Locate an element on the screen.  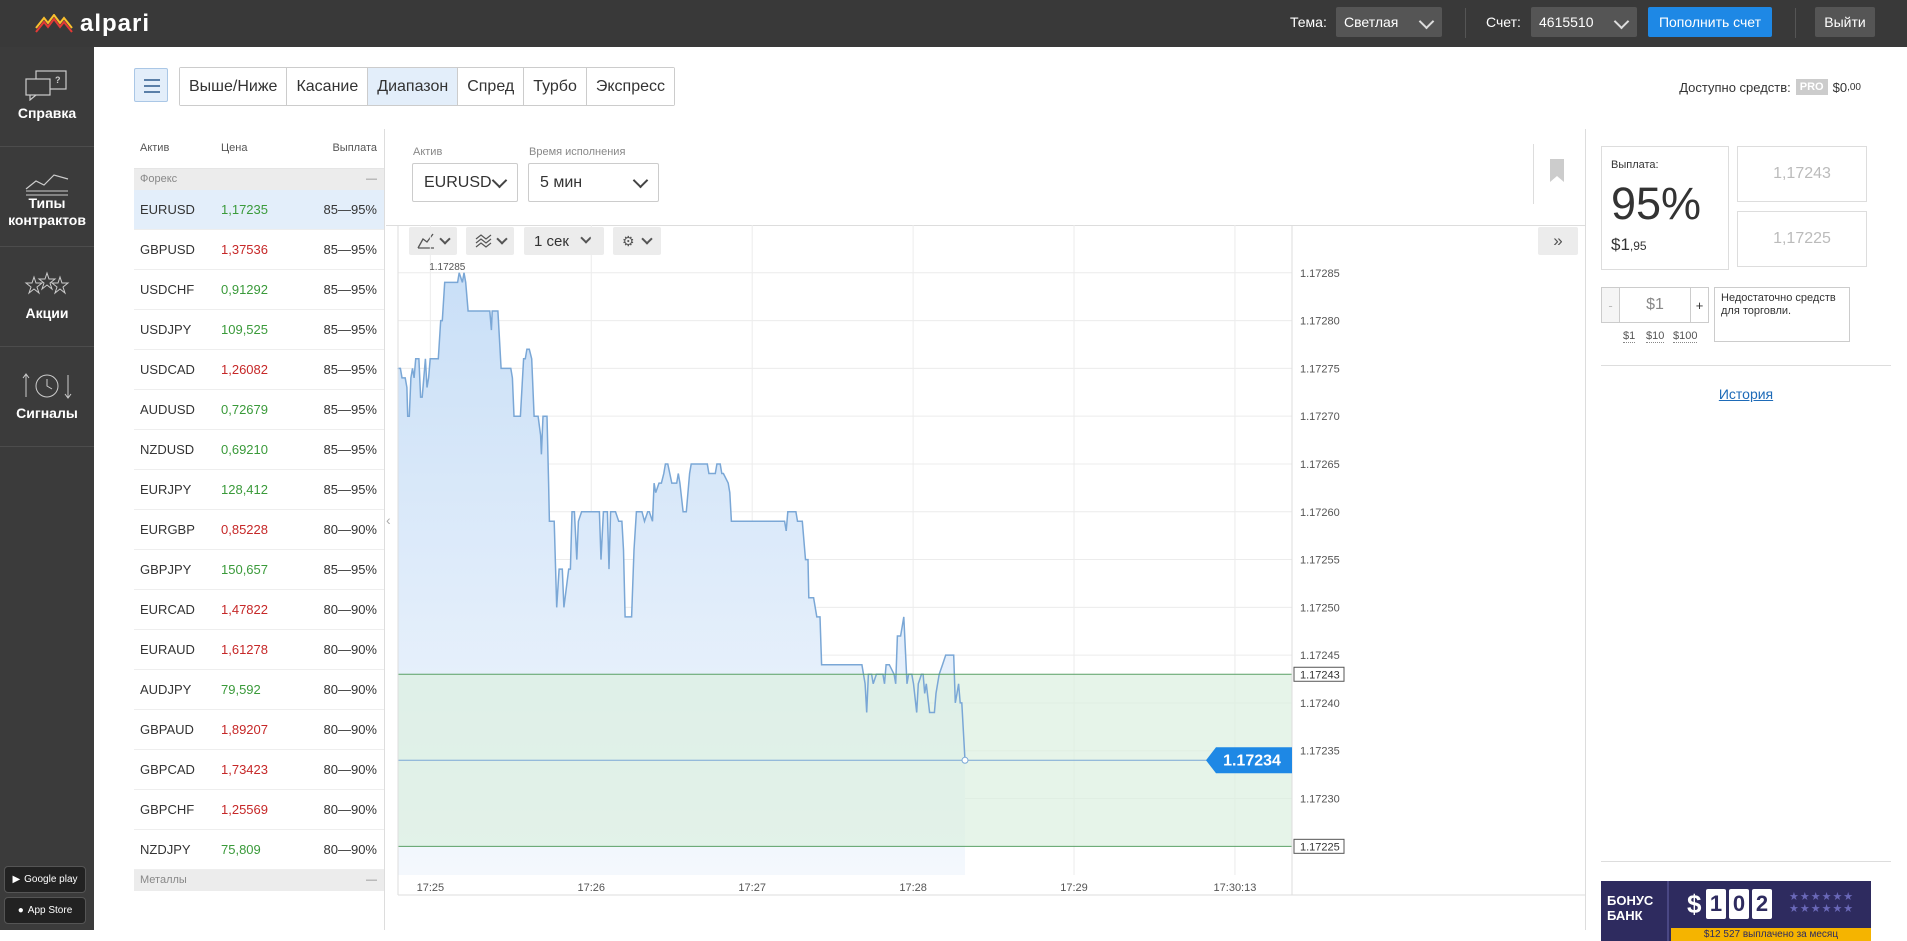
watchlist-row: USDCAD 1,26082 85—95% is located at coordinates (259, 370).